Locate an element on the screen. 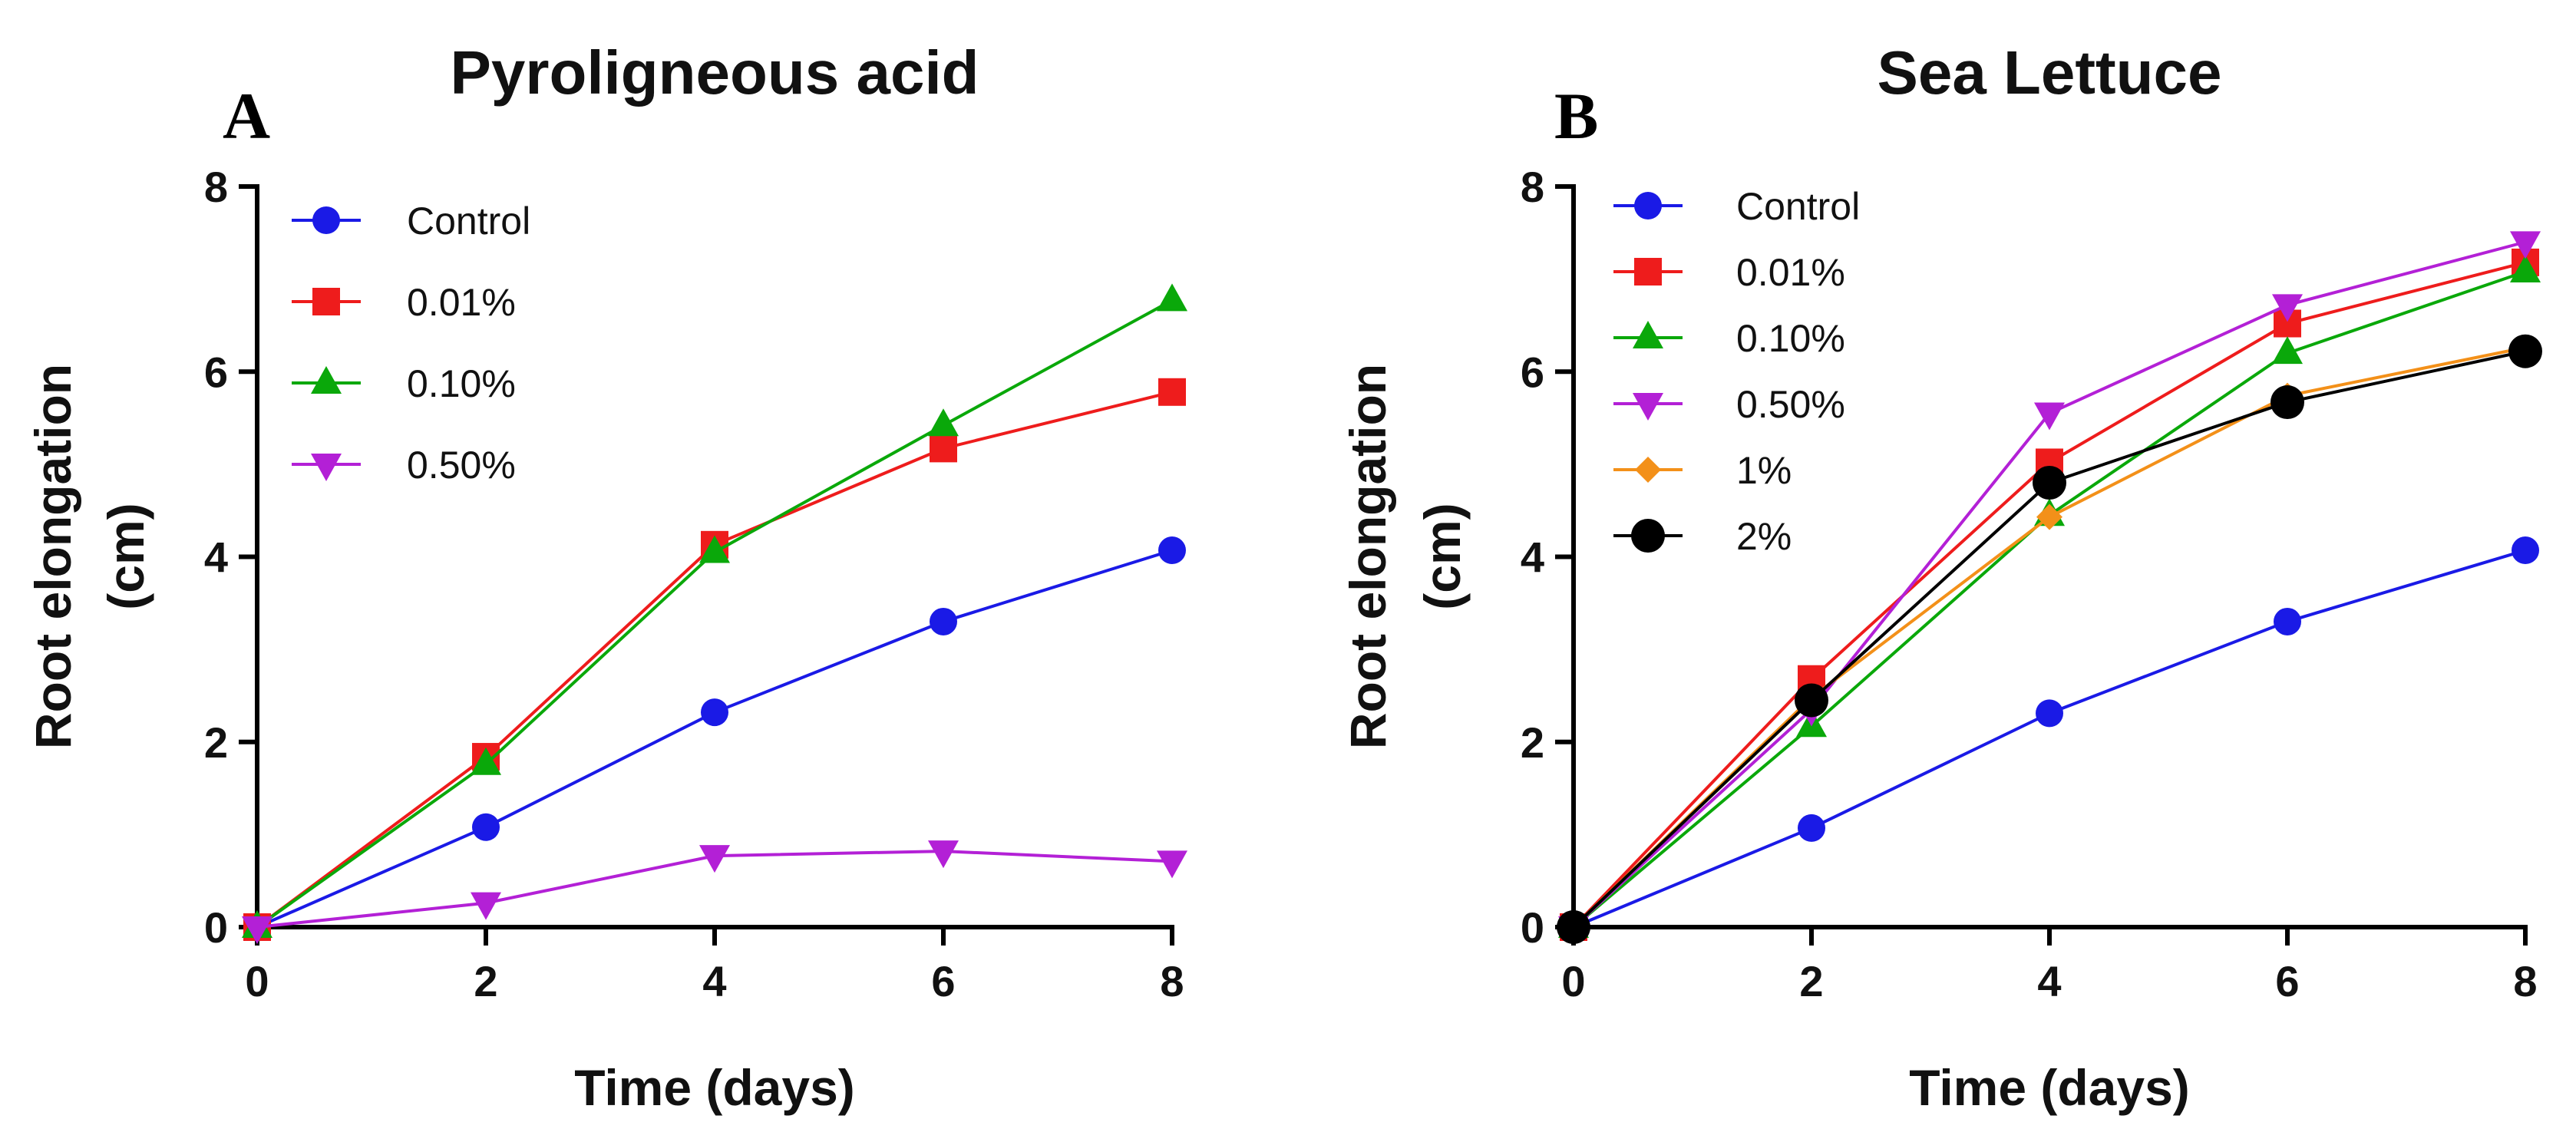 This screenshot has width=2576, height=1142. panel-letter: A is located at coordinates (246, 116).